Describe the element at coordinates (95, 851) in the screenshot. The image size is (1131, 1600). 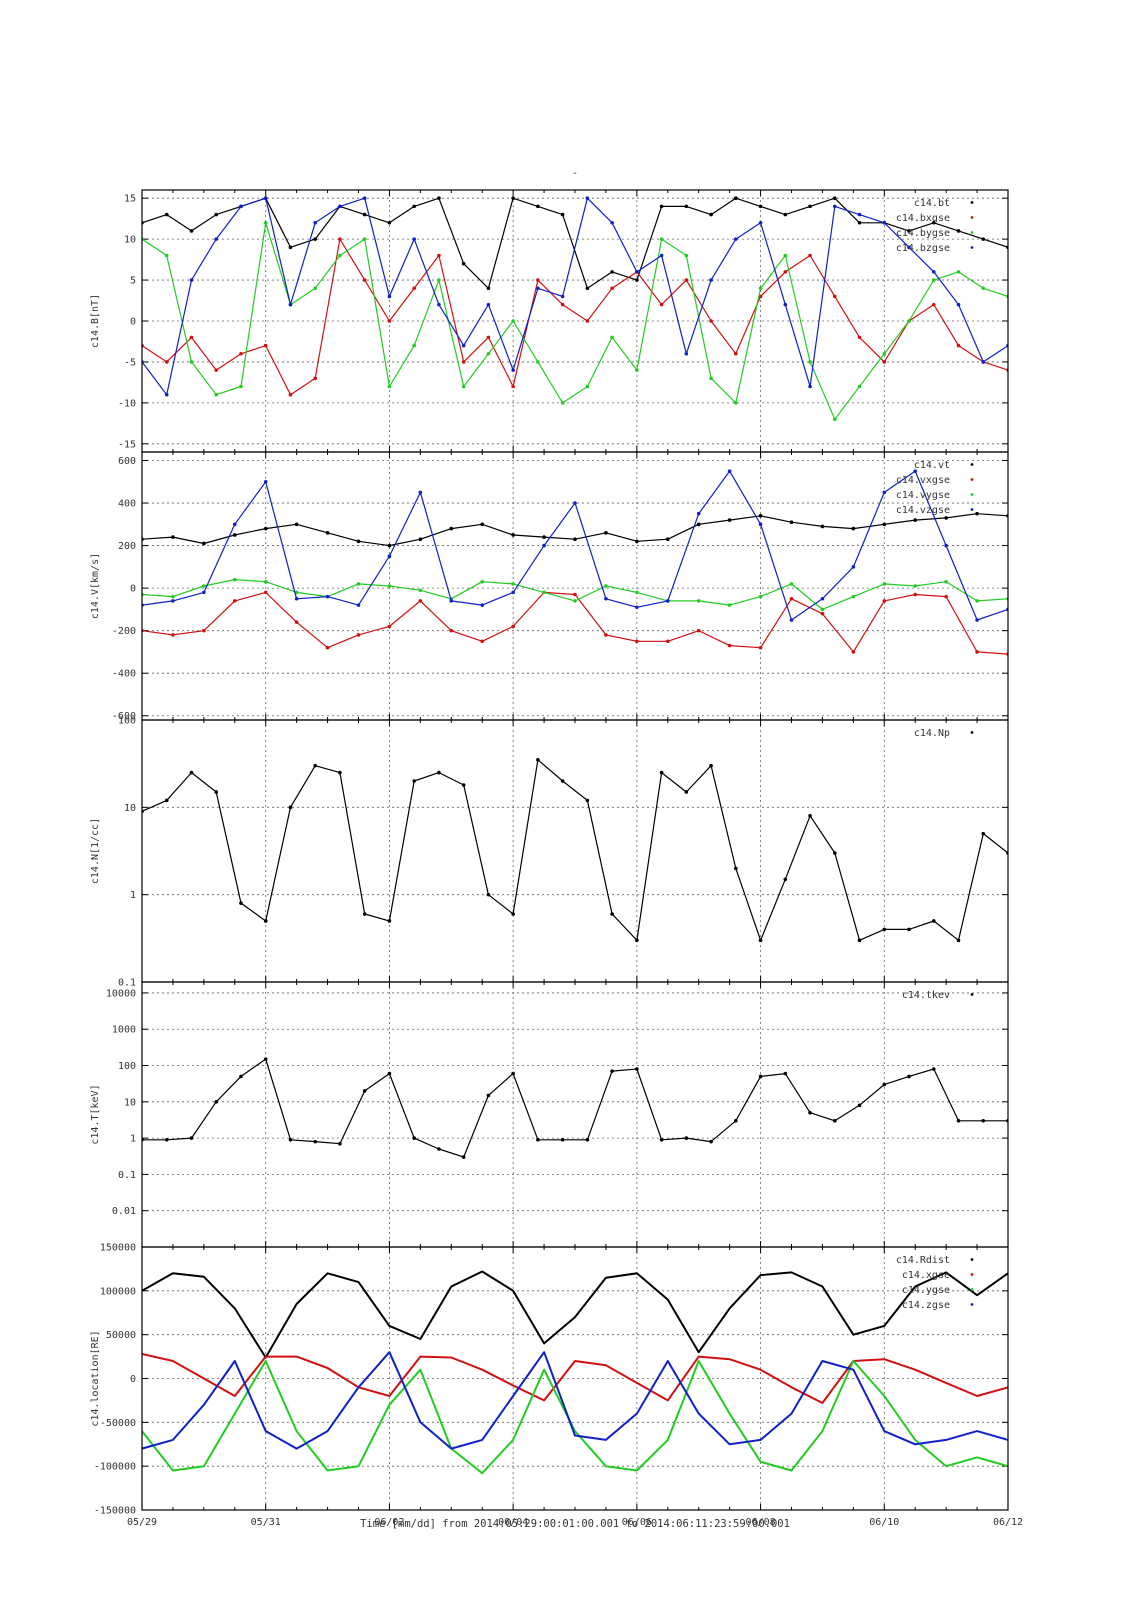
I see `y-axis-title: c14.N[1/cc]` at that location.